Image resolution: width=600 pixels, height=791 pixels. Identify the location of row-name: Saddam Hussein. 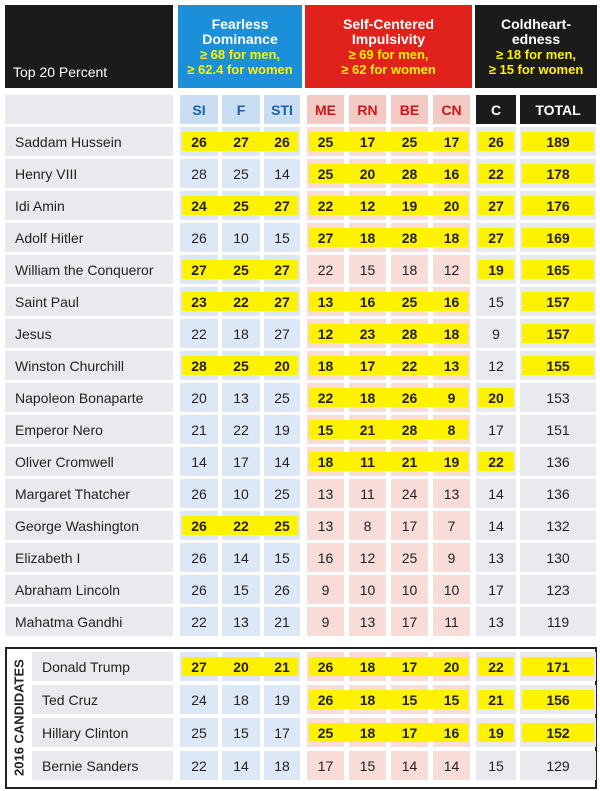
(89, 141).